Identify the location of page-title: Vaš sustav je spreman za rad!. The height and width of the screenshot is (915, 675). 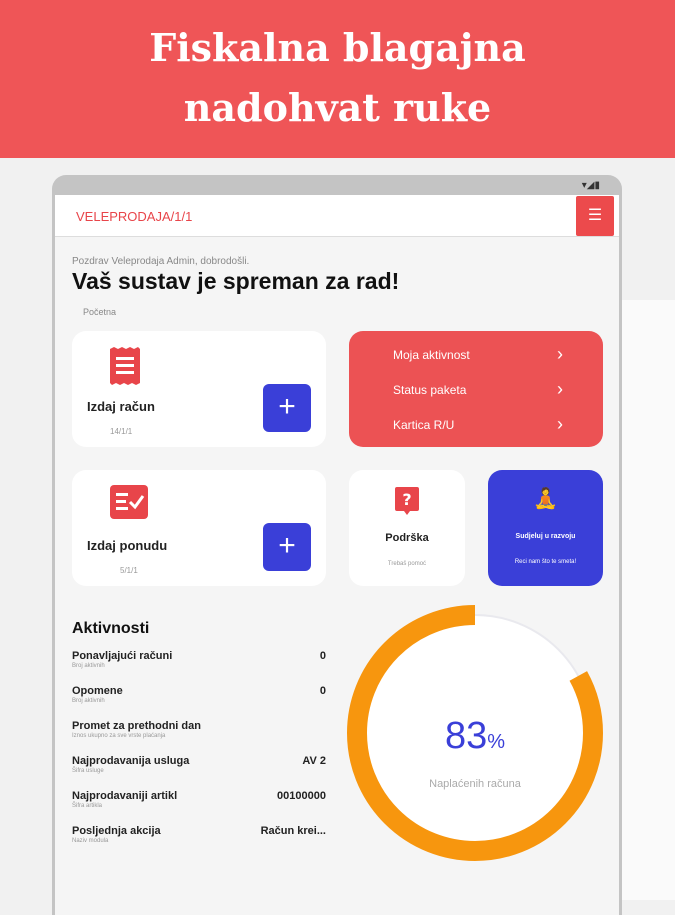
(236, 281).